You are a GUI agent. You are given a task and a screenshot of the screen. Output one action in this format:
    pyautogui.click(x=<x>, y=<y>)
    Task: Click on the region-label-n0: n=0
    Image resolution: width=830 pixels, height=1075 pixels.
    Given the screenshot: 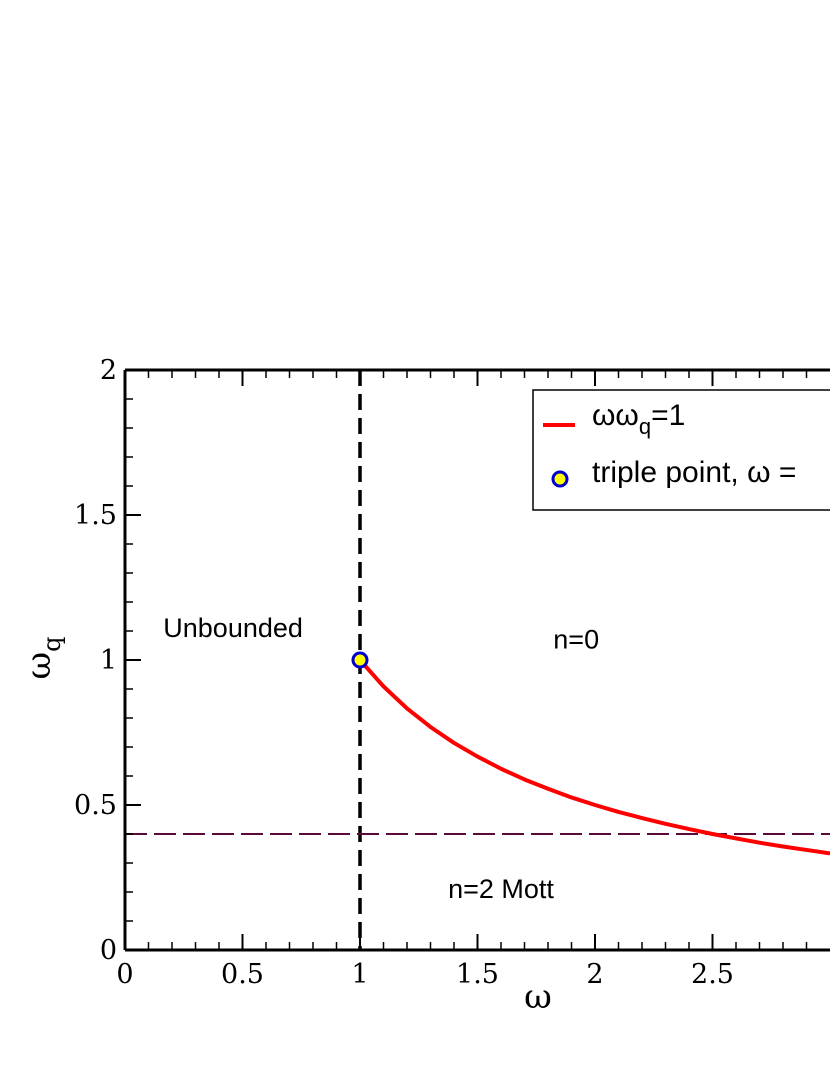 What is the action you would take?
    pyautogui.click(x=576, y=639)
    